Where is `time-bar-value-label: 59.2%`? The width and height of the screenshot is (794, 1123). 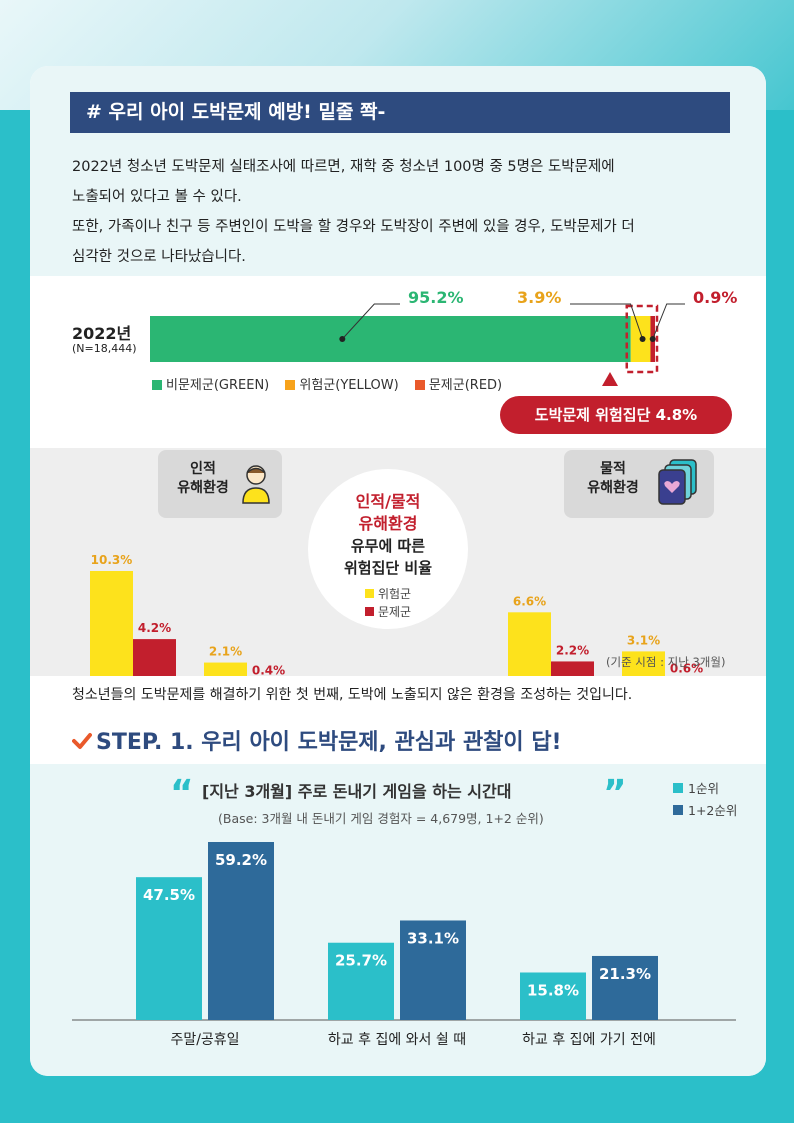
time-bar-value-label: 59.2% is located at coordinates (241, 860).